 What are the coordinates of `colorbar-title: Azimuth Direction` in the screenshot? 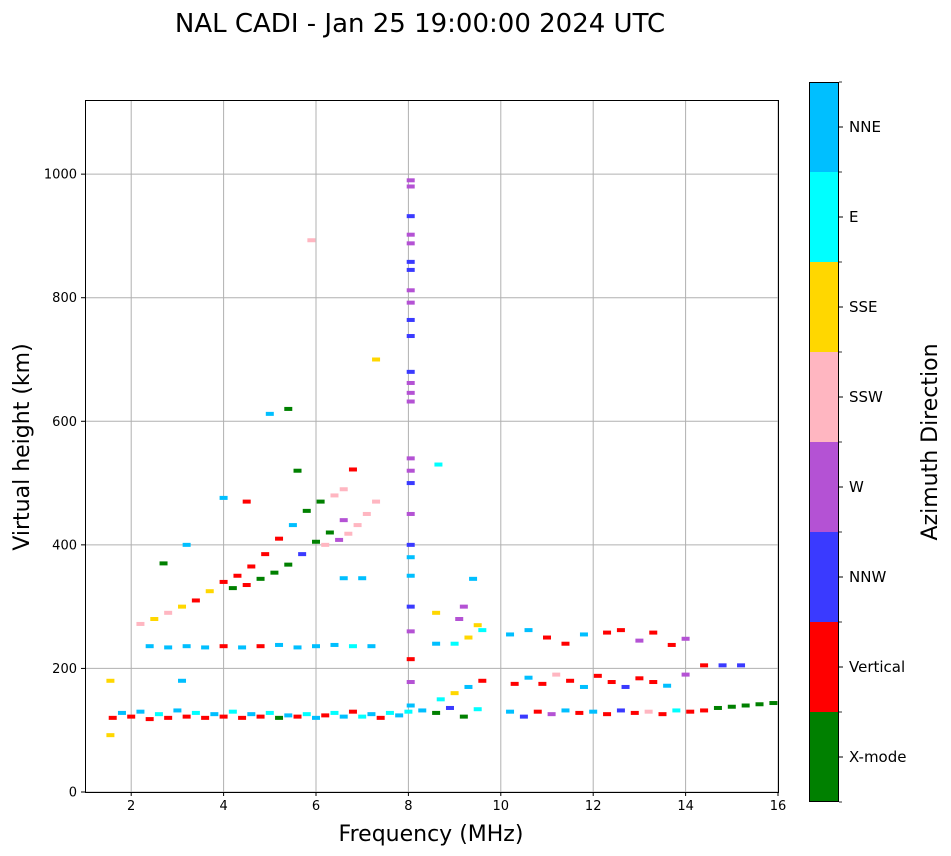 It's located at (930, 441).